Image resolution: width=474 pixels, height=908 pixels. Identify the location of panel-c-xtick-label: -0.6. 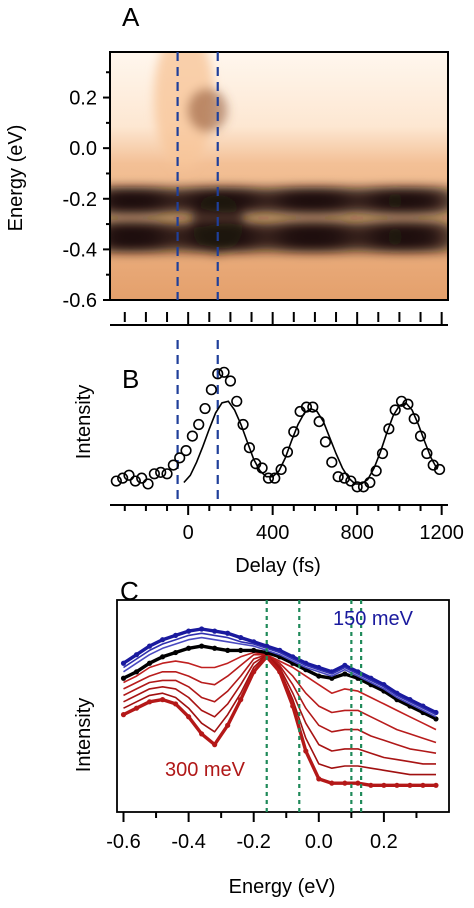
(123, 842).